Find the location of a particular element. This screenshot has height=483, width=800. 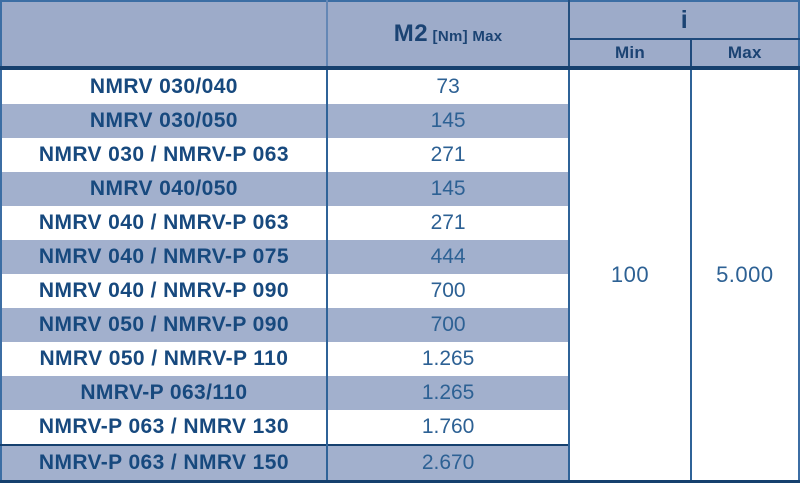

table-row: NMRV 040 / NMRV-P 063 271 is located at coordinates (400, 223).